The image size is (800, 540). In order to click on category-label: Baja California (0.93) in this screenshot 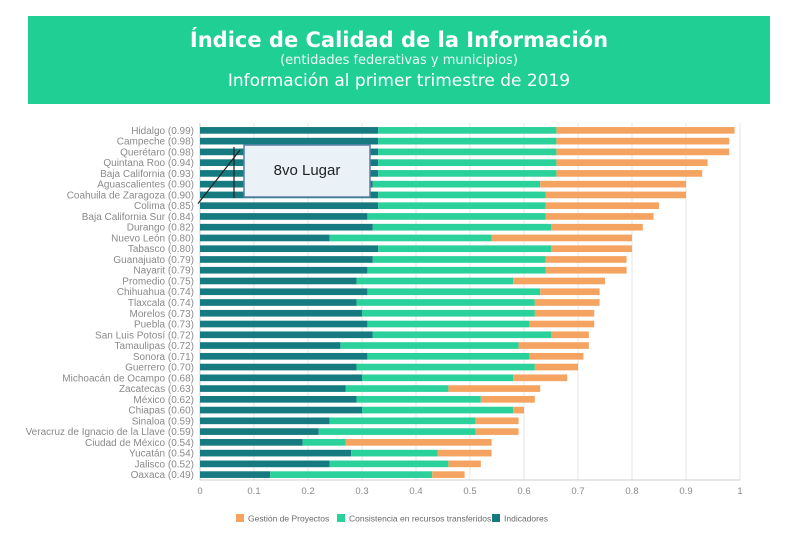, I will do `click(147, 174)`.